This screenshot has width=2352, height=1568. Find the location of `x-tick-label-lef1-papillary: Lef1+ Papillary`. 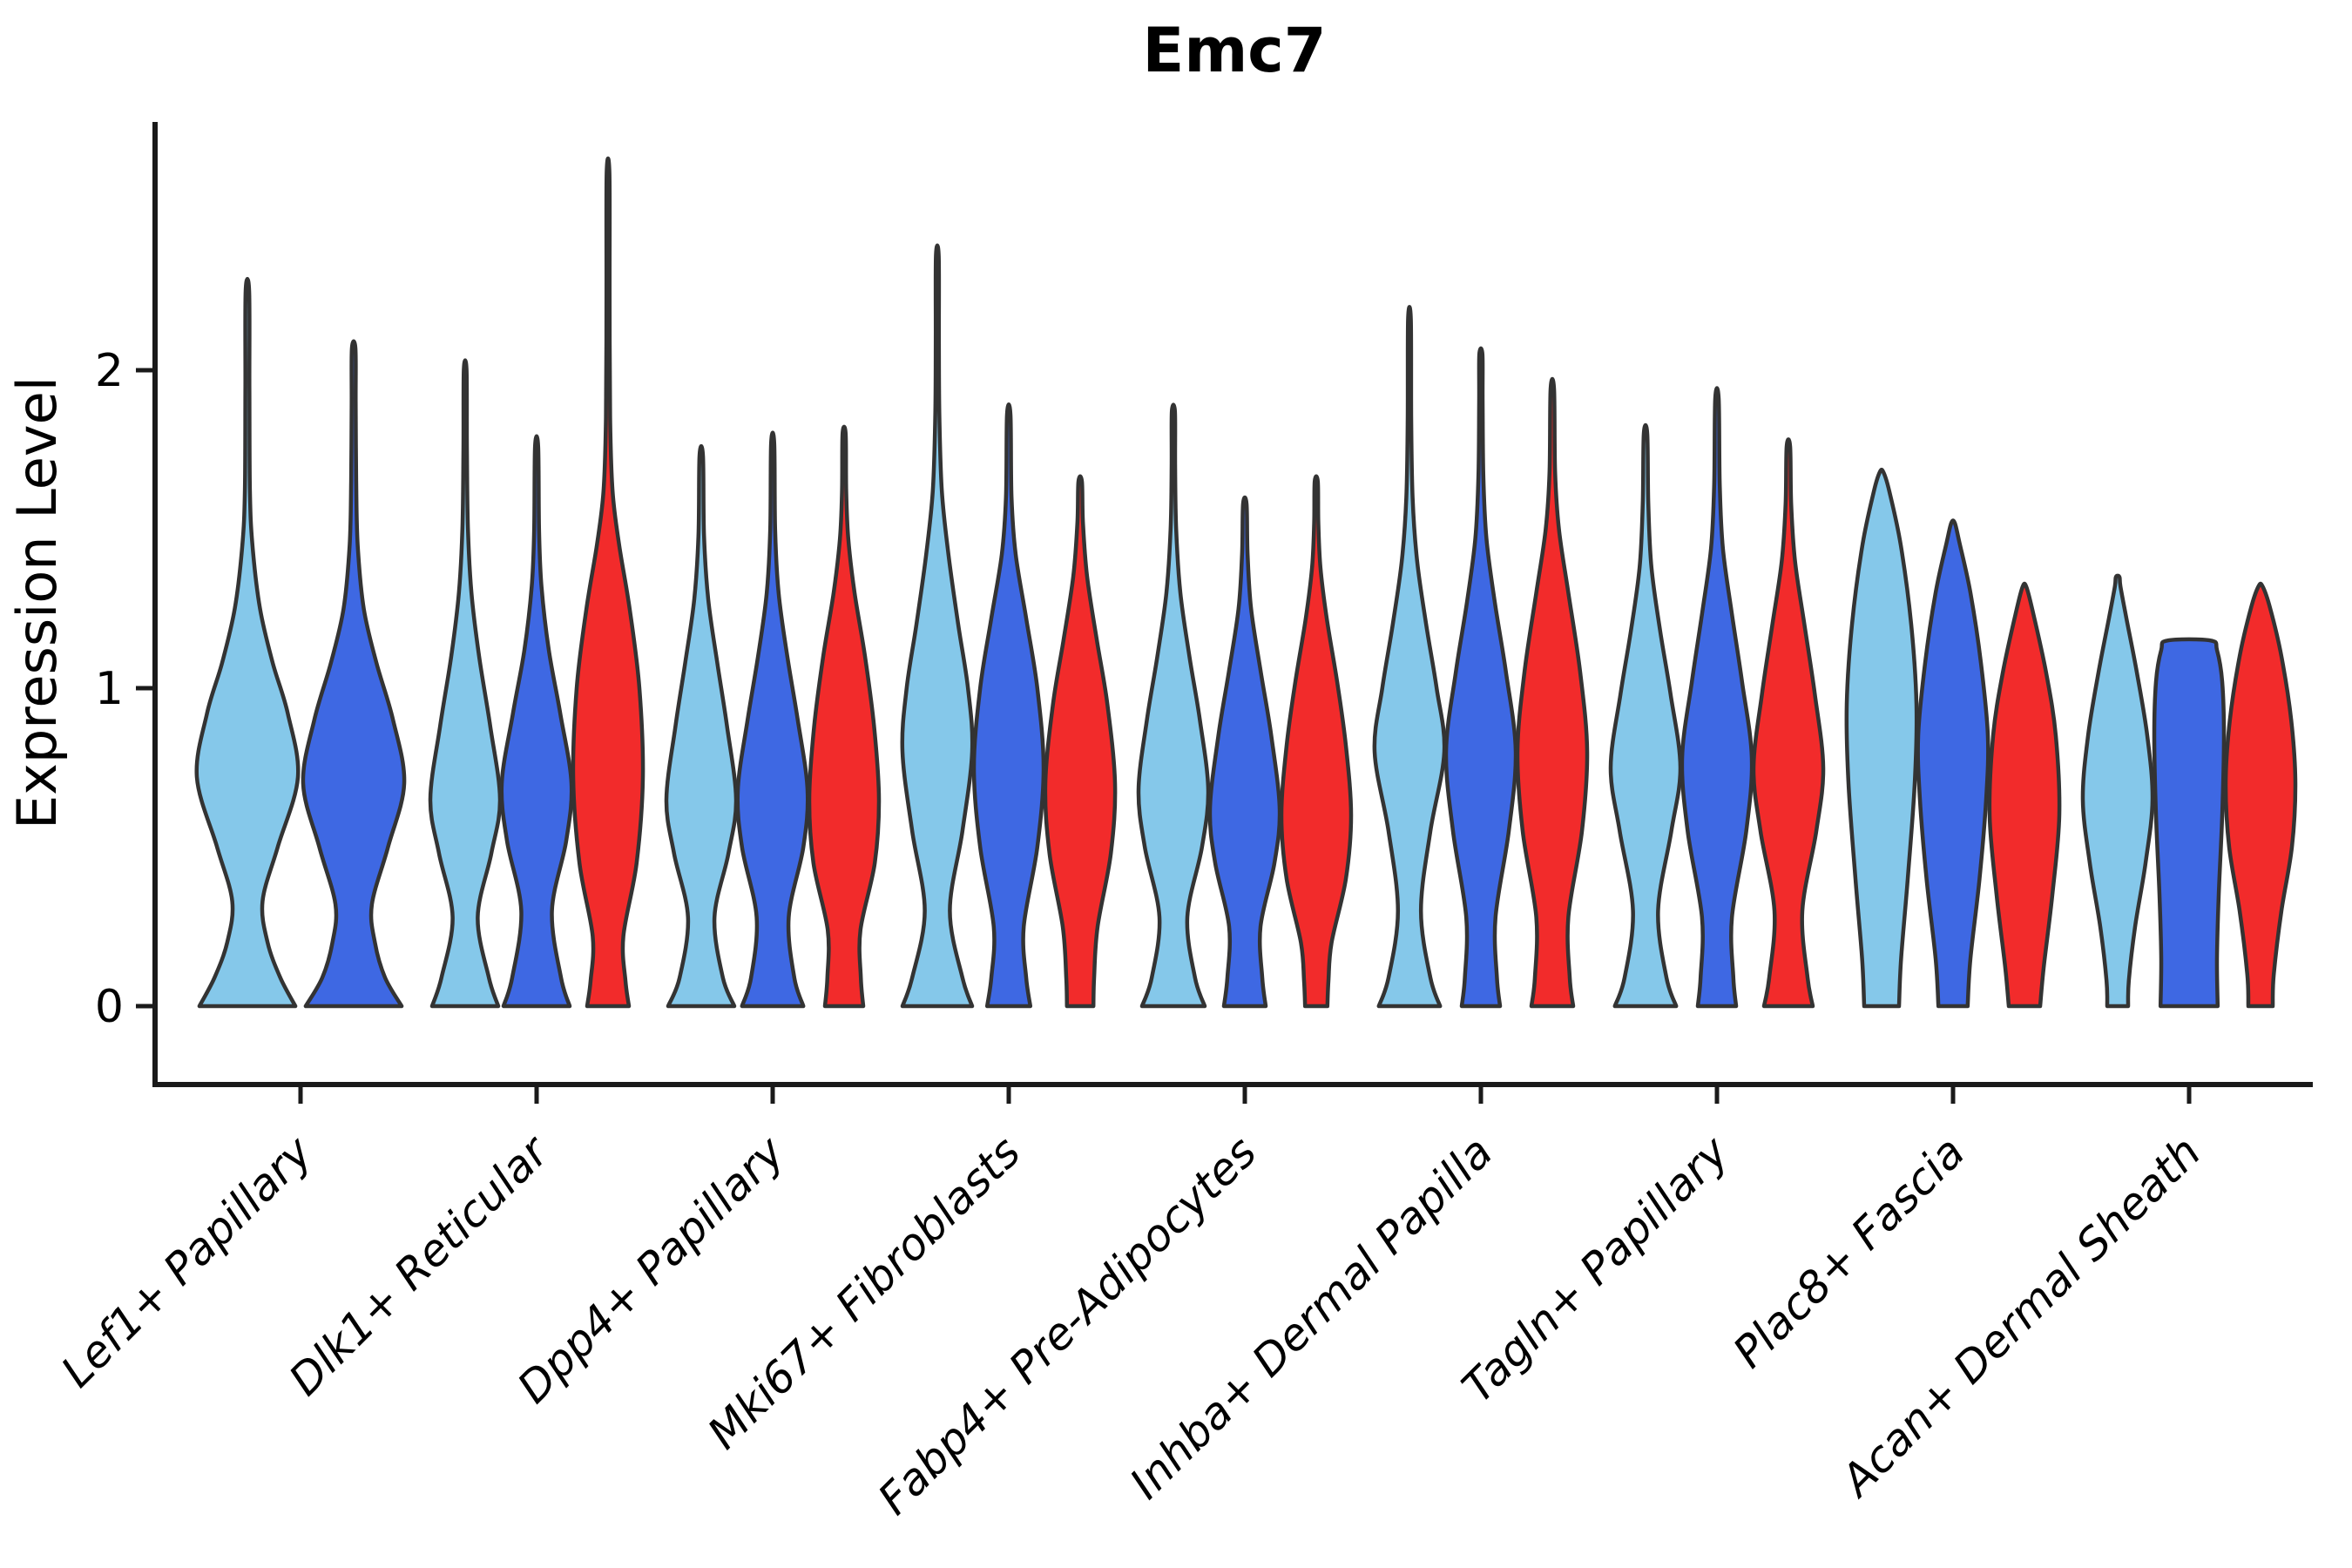

x-tick-label-lef1-papillary: Lef1+ Papillary is located at coordinates (186, 1260).